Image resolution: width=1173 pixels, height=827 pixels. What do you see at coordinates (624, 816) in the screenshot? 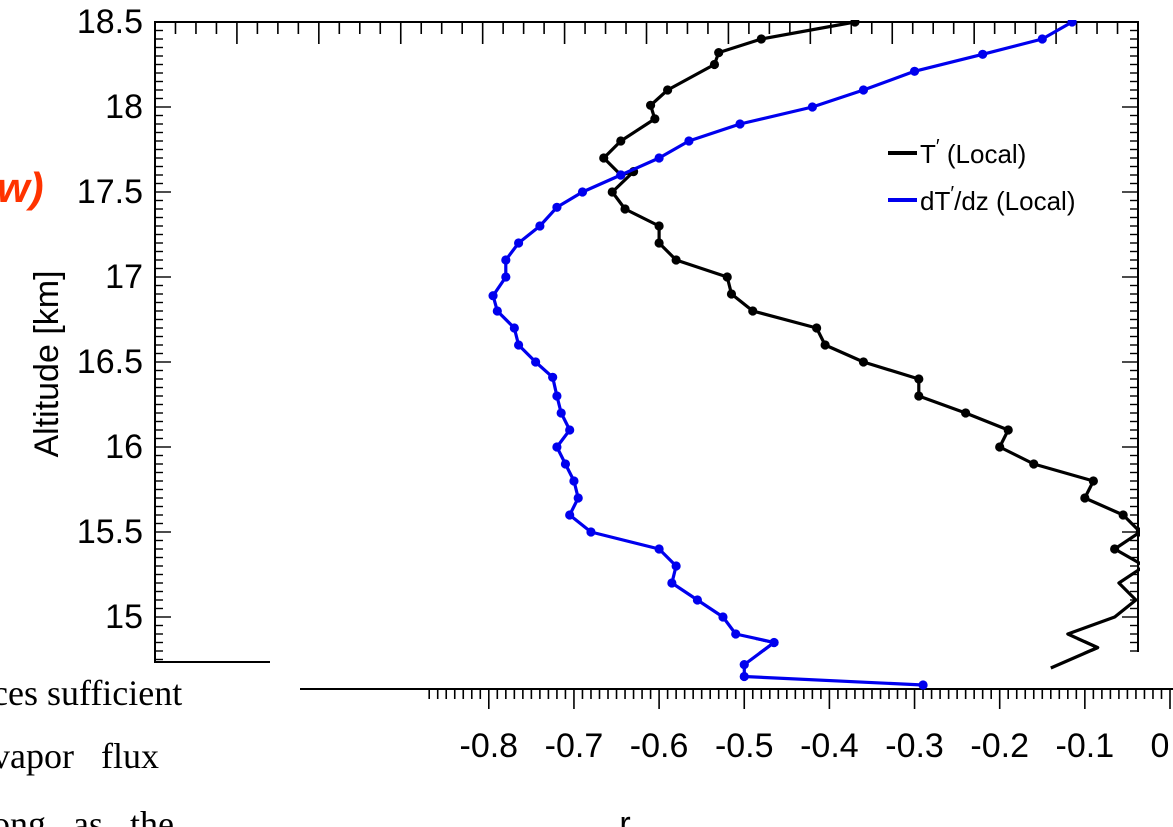
I see `x-axis-title: r` at bounding box center [624, 816].